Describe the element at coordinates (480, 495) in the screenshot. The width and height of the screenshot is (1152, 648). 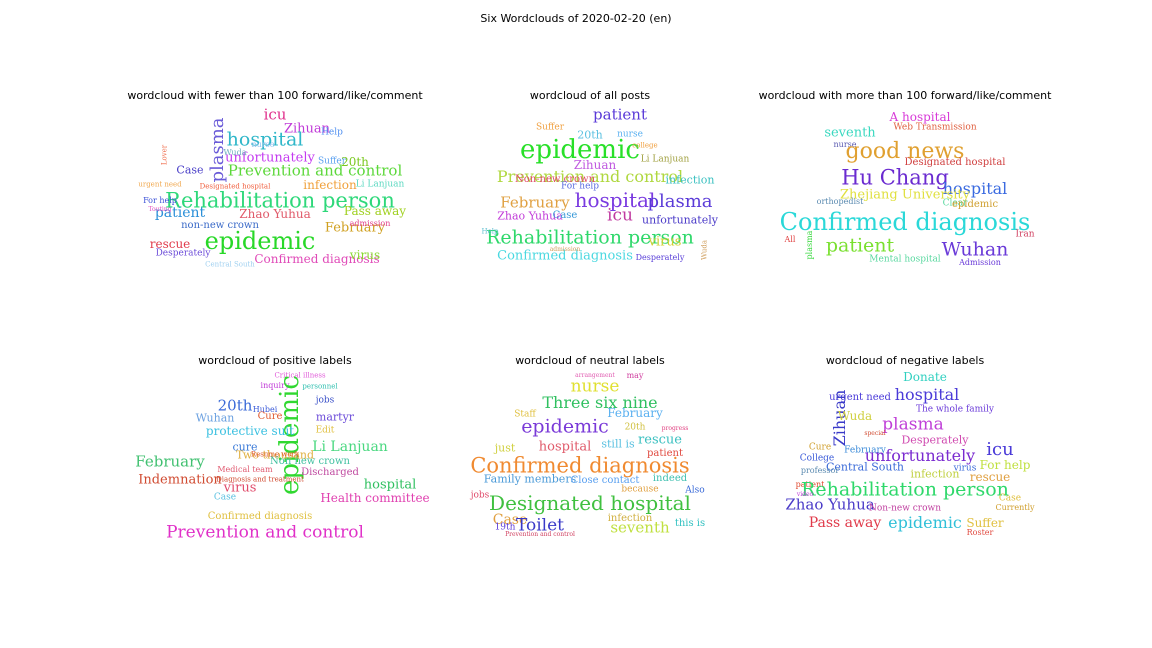
I see `word: jobs` at that location.